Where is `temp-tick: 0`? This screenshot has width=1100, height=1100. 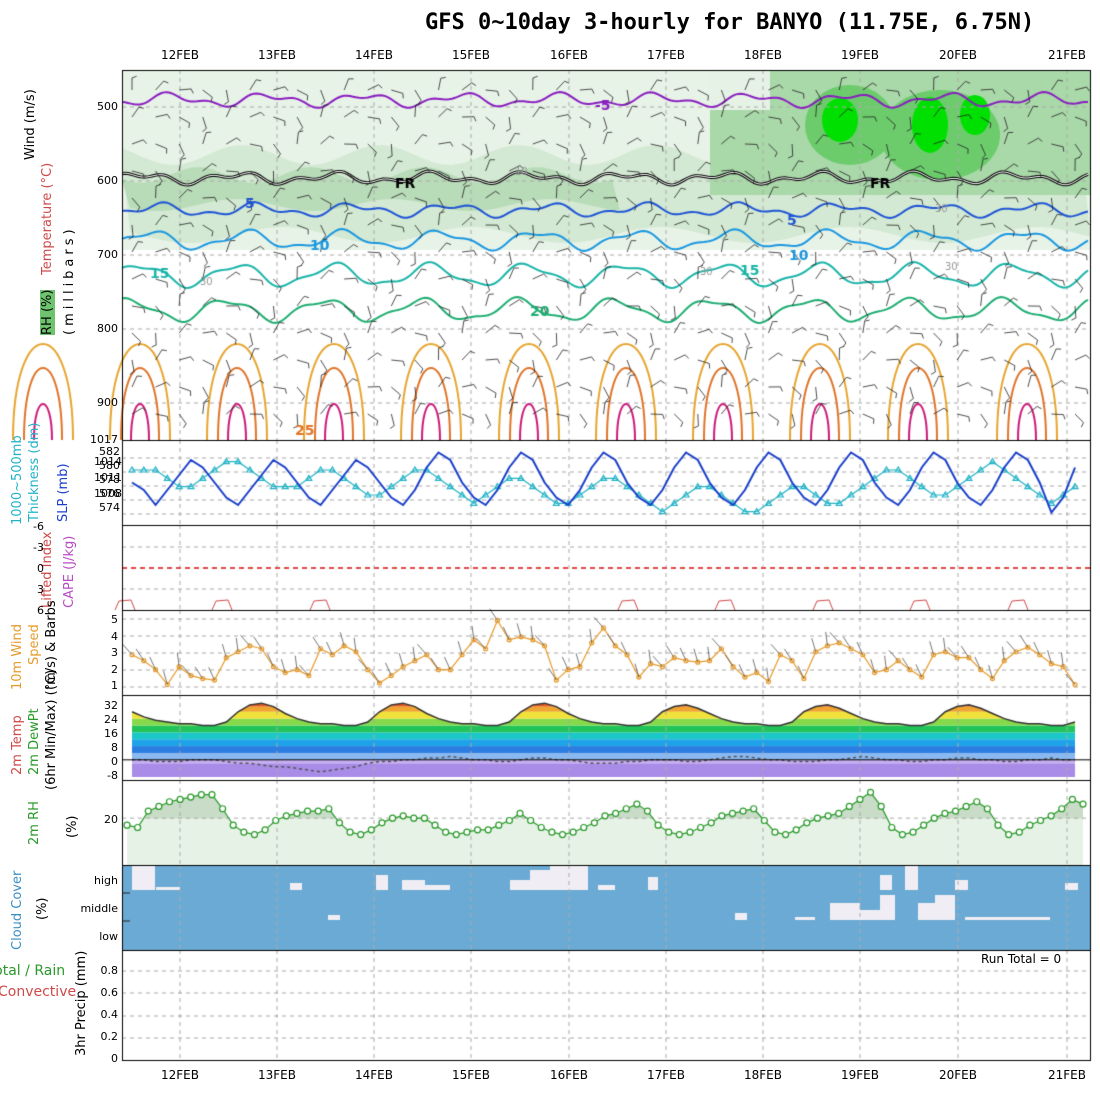 temp-tick: 0 is located at coordinates (114, 761).